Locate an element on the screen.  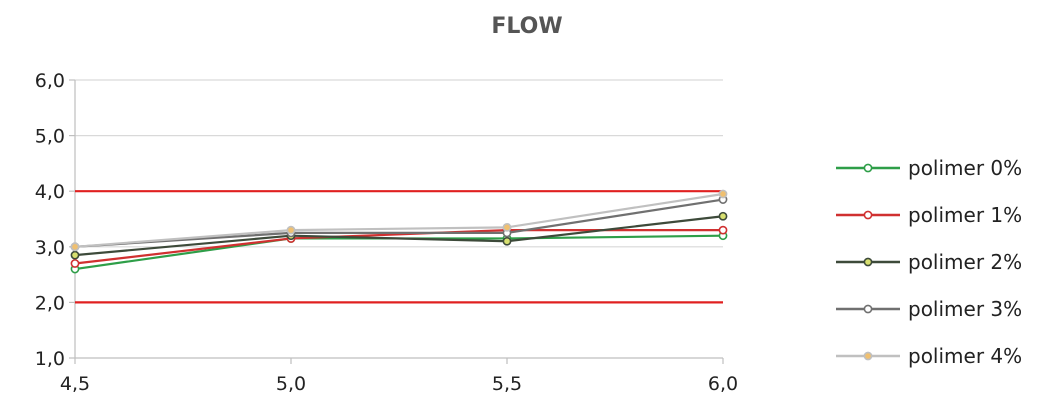
legend-label-4: polimer 4% is located at coordinates (965, 356).